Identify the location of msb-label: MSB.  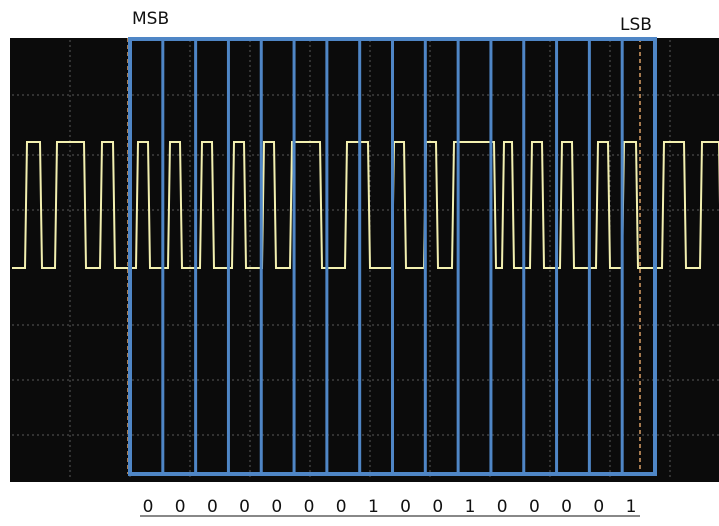
(150, 19).